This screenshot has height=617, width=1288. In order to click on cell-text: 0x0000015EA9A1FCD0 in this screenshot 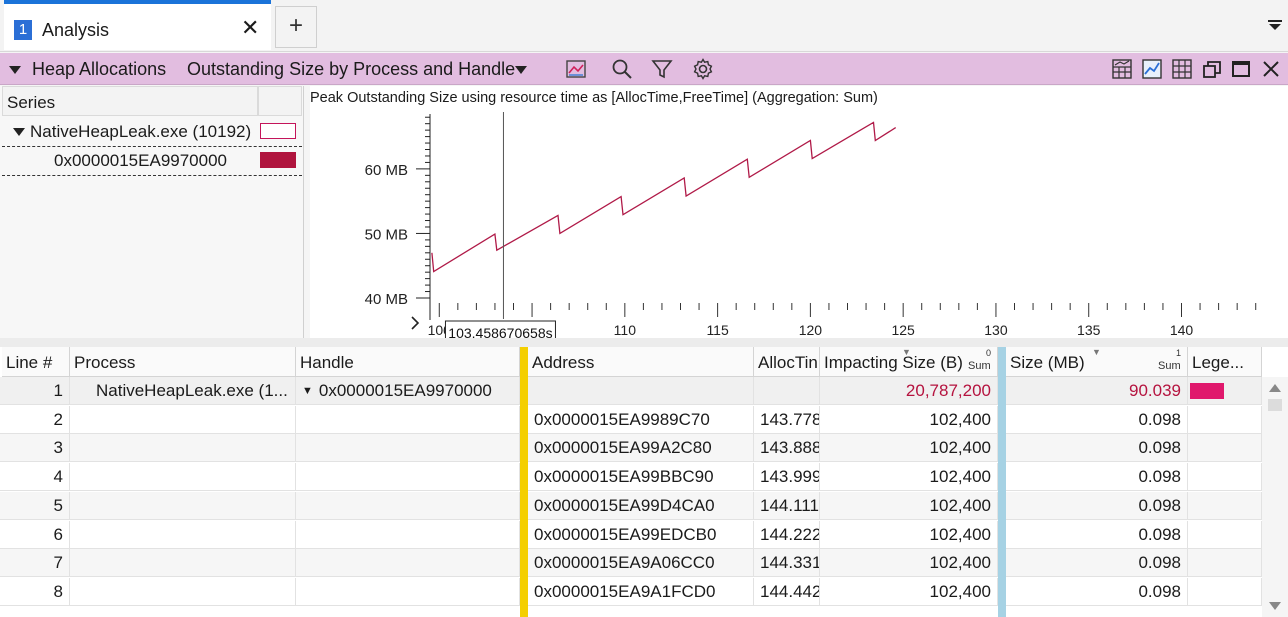, I will do `click(625, 591)`.